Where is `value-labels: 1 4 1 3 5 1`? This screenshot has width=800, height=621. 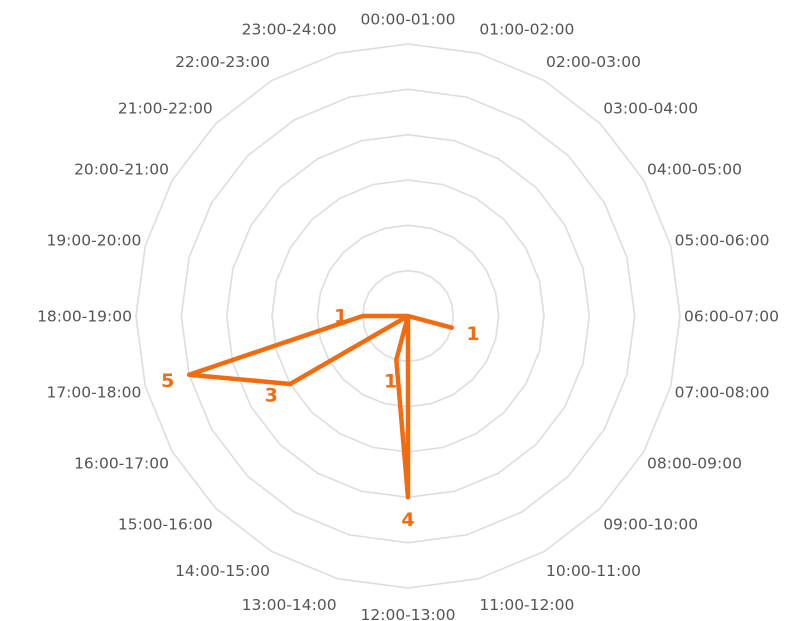 value-labels: 1 4 1 3 5 1 is located at coordinates (320, 418).